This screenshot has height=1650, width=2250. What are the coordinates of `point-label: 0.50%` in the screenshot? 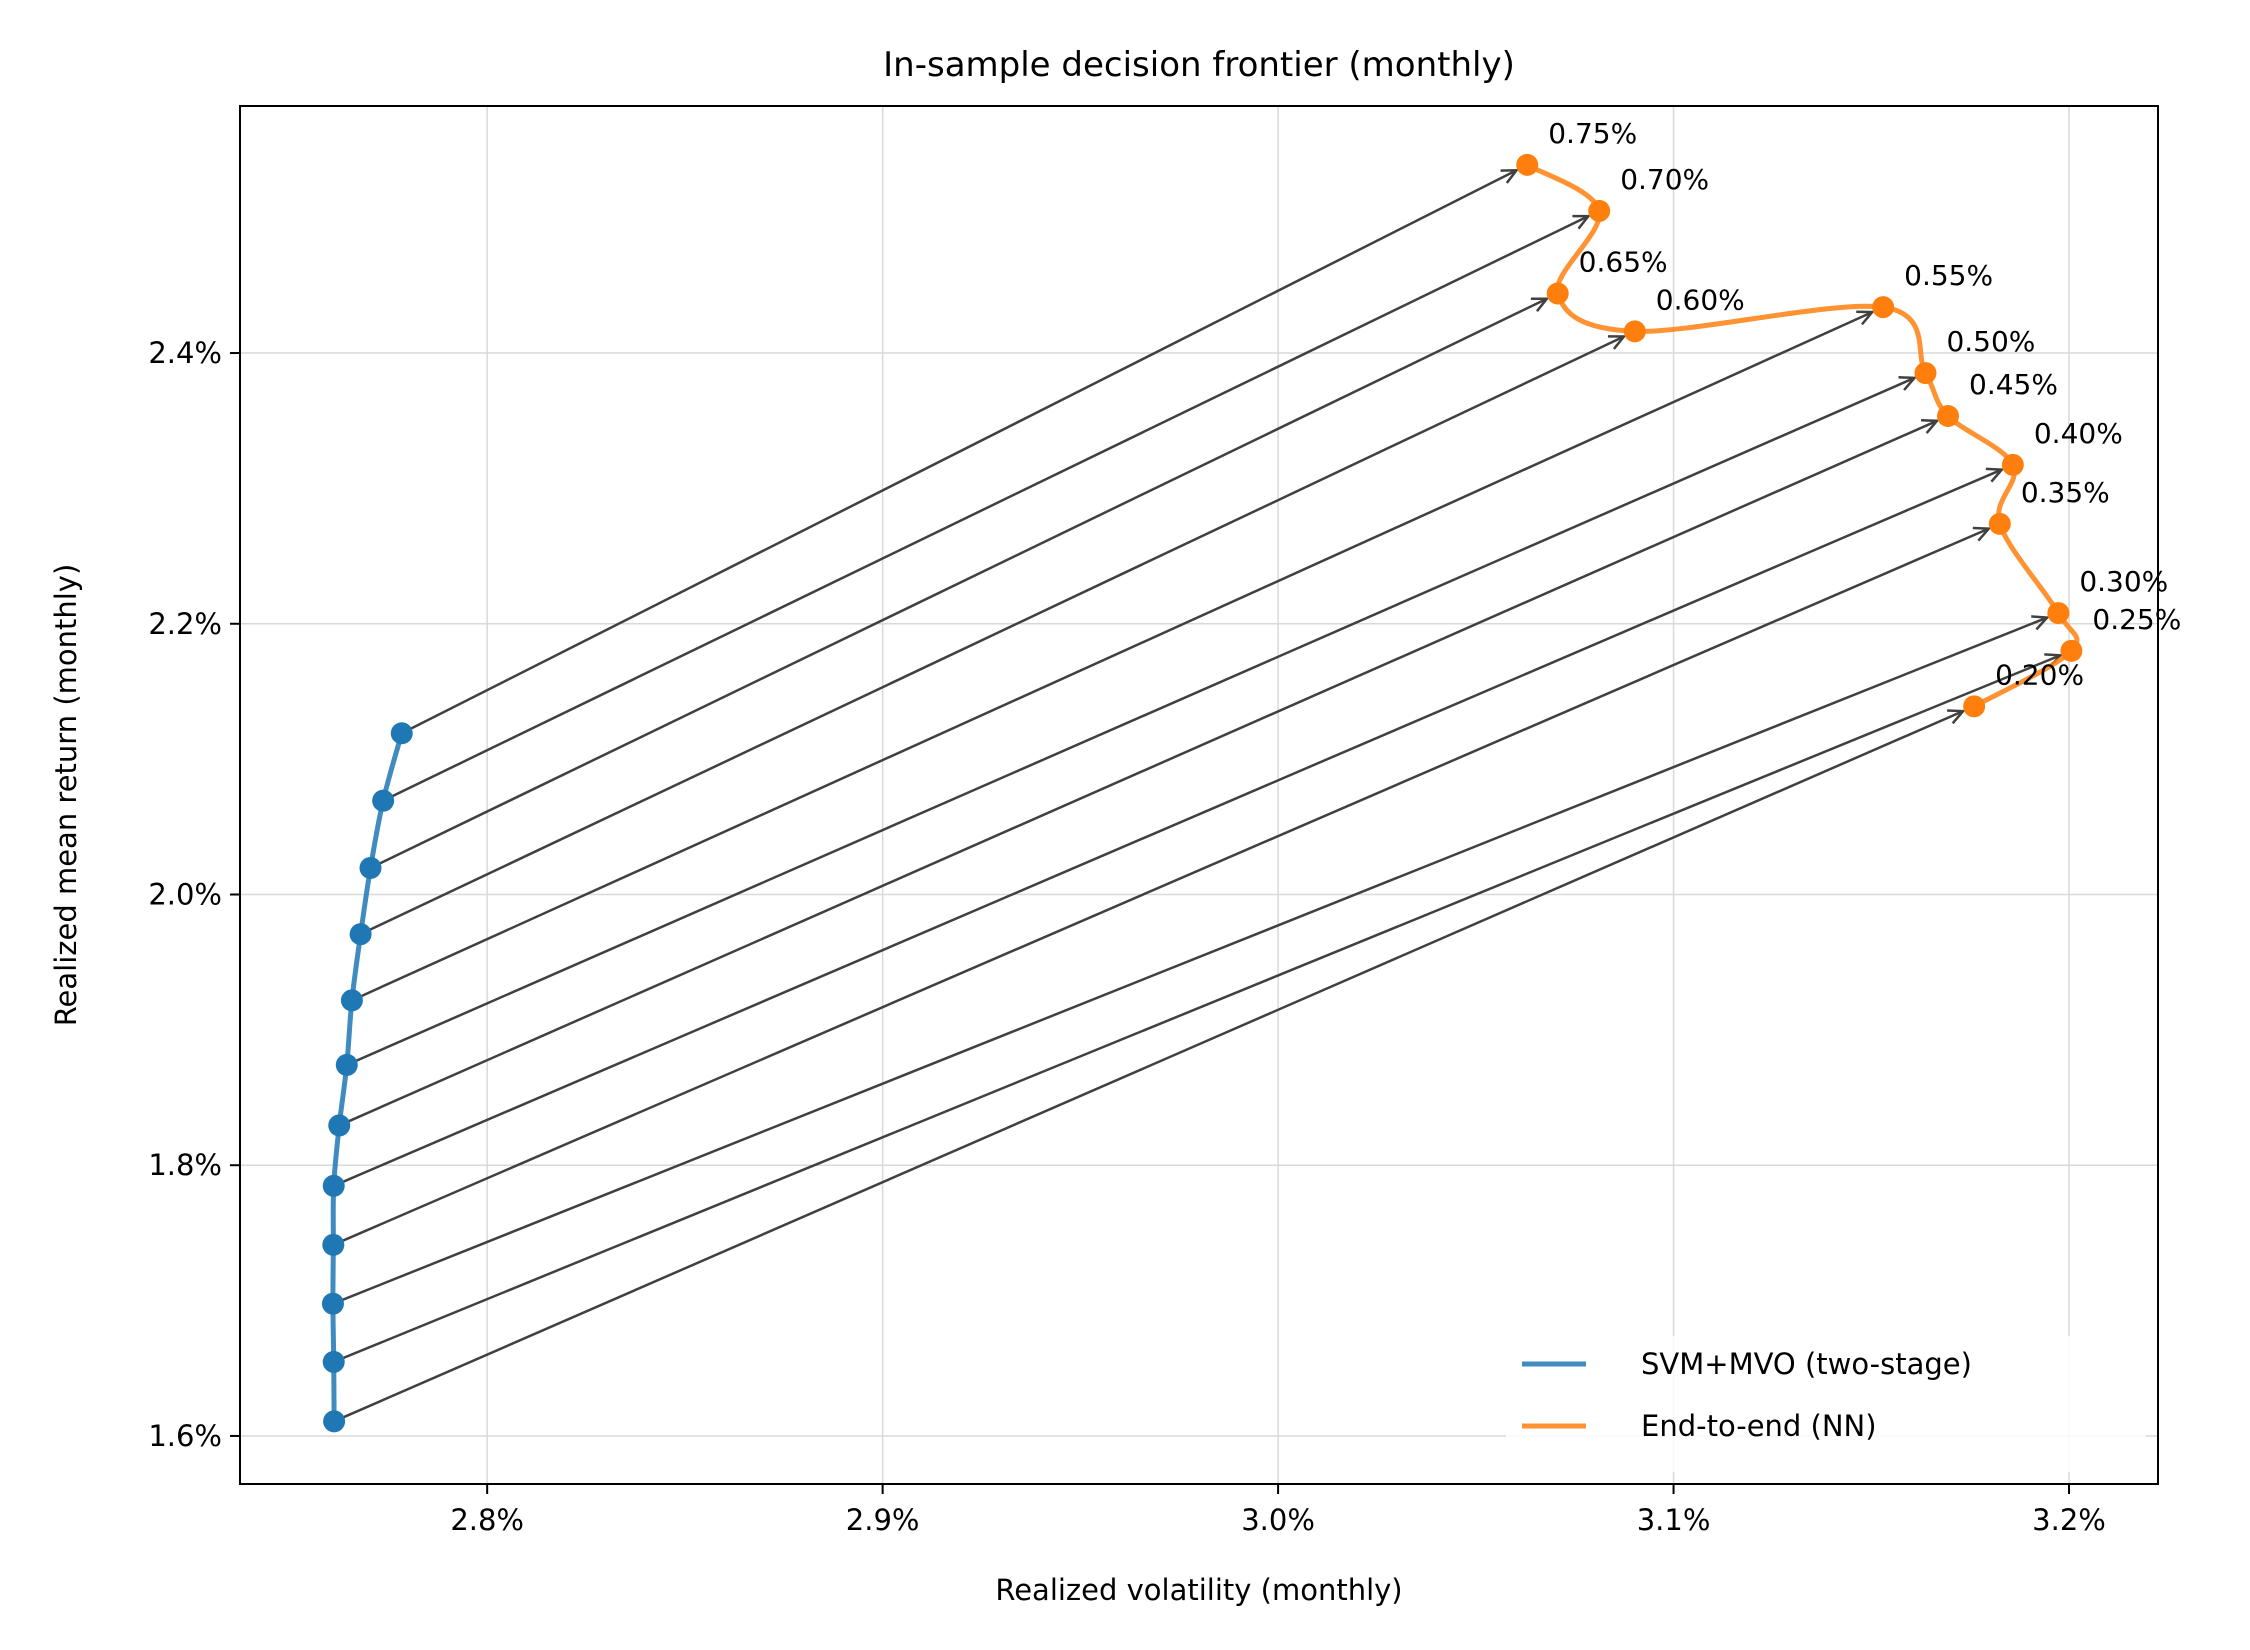 It's located at (1990, 341).